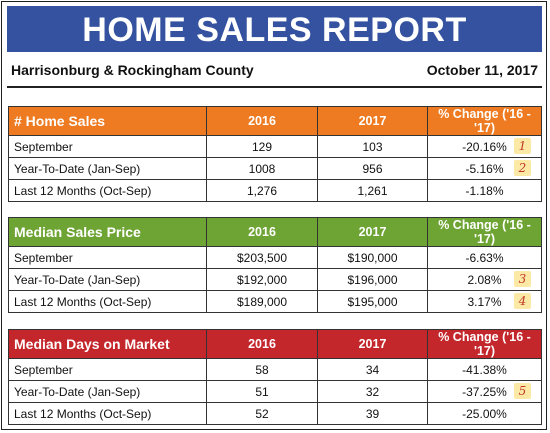  I want to click on percent-change-value: -37.25%, so click(484, 391).